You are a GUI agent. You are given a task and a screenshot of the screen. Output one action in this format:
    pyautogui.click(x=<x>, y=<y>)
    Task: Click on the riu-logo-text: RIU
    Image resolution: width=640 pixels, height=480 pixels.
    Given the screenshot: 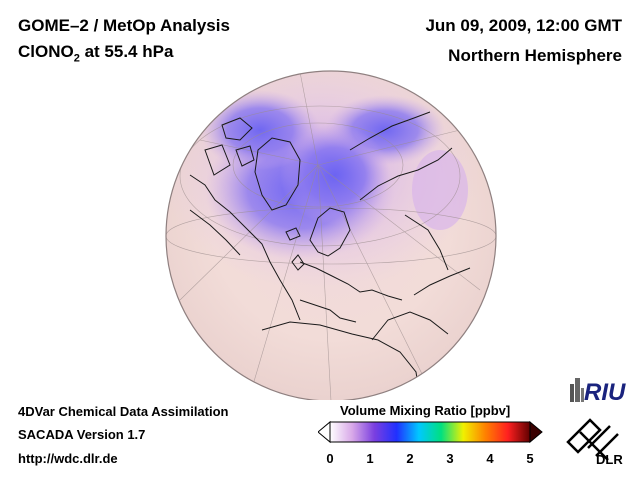 What is the action you would take?
    pyautogui.click(x=605, y=392)
    